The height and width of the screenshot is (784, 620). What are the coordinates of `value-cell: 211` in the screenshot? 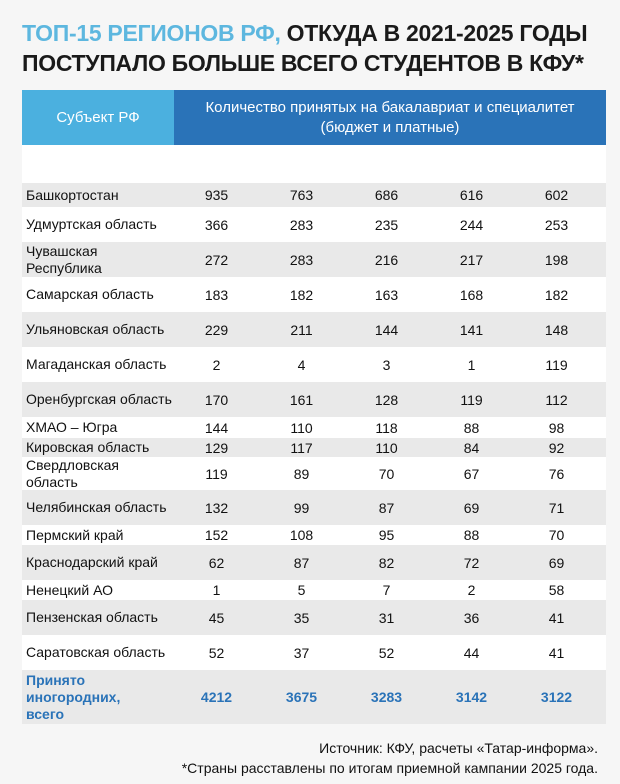 It's located at (301, 329).